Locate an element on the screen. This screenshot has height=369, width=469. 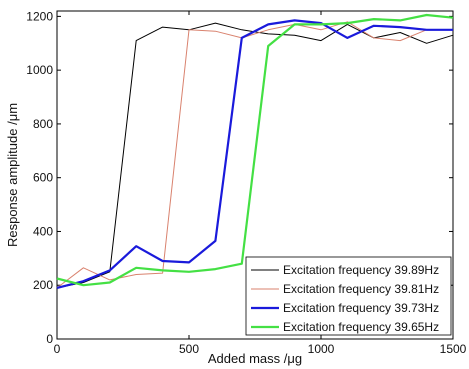
legend-box is located at coordinates (348, 296).